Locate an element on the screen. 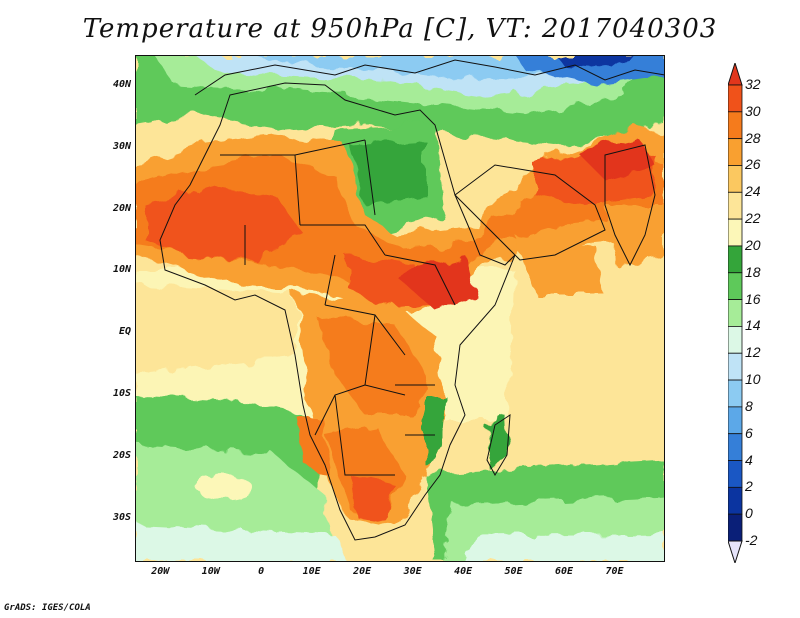 This screenshot has width=800, height=618. colorbar-graphic is located at coordinates (735, 313).